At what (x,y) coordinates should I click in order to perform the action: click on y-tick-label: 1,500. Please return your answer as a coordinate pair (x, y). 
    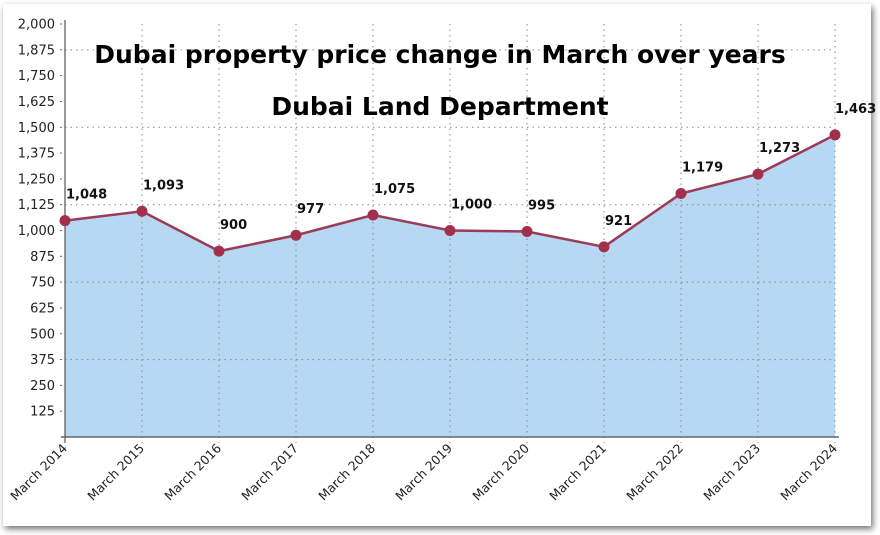
    Looking at the image, I should click on (36, 128).